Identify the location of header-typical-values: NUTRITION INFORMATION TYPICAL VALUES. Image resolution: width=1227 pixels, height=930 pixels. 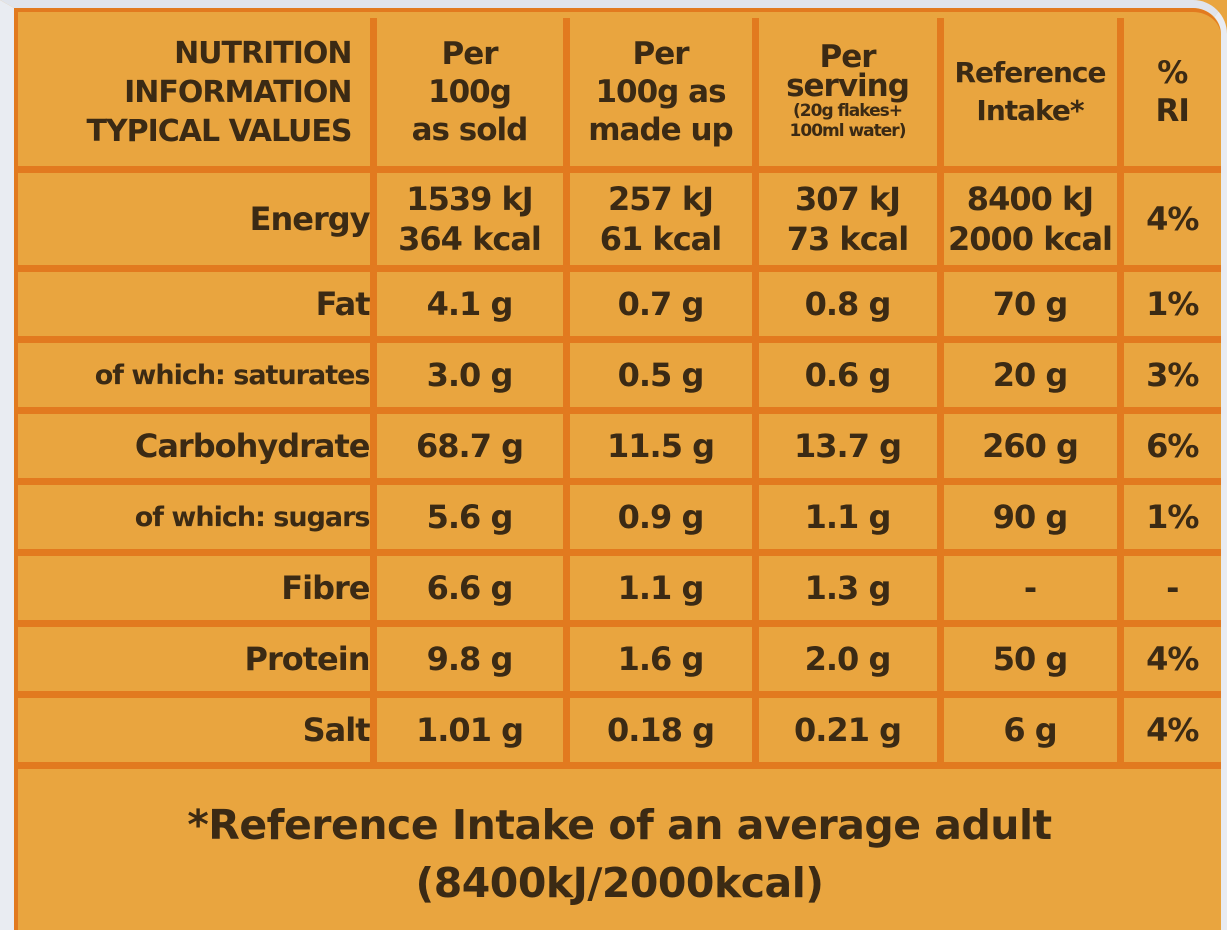
(197, 95).